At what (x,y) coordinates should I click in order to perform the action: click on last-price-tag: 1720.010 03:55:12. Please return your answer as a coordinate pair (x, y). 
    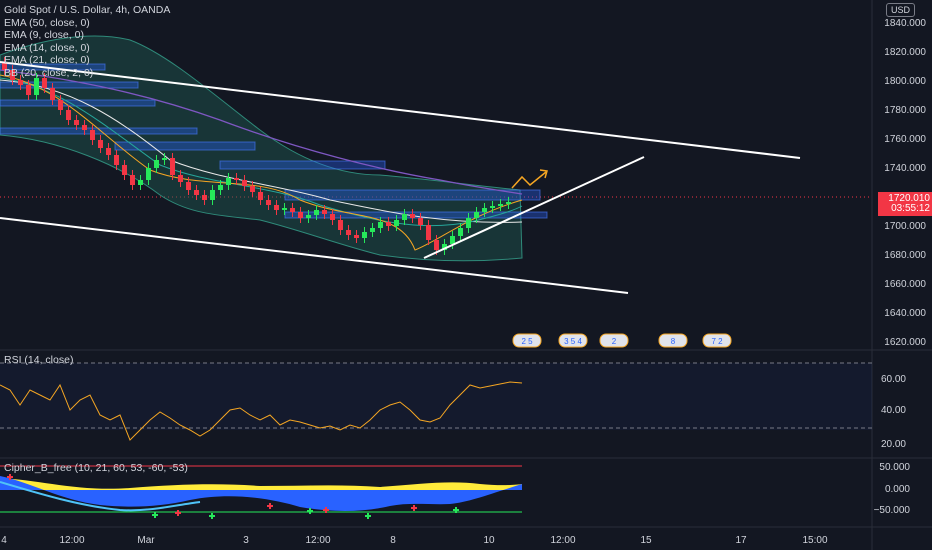
    Looking at the image, I should click on (905, 204).